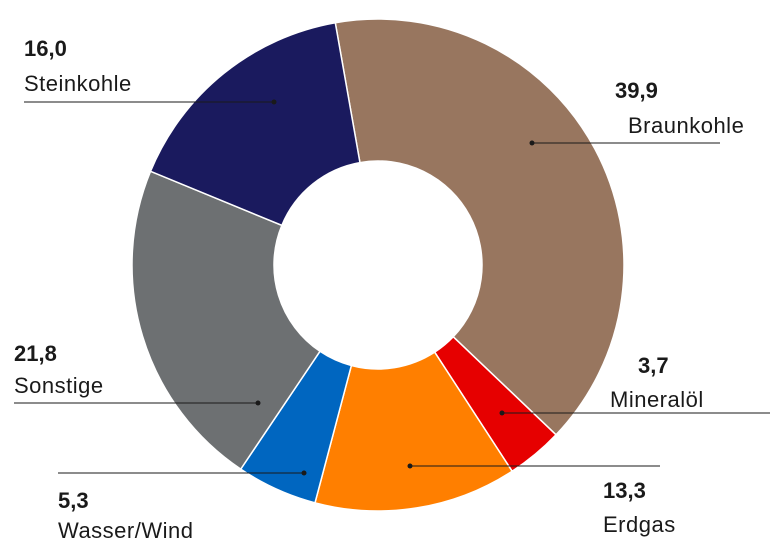  I want to click on category-label-wasser-wind: Wasser/Wind, so click(125, 529).